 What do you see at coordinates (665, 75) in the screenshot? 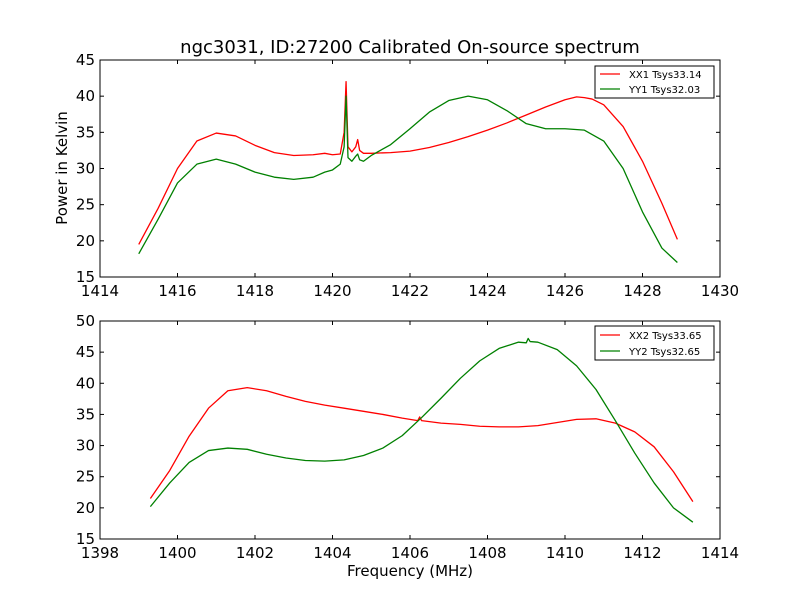
I see `top-legend-label-xx1: XX1 Tsys33.14` at bounding box center [665, 75].